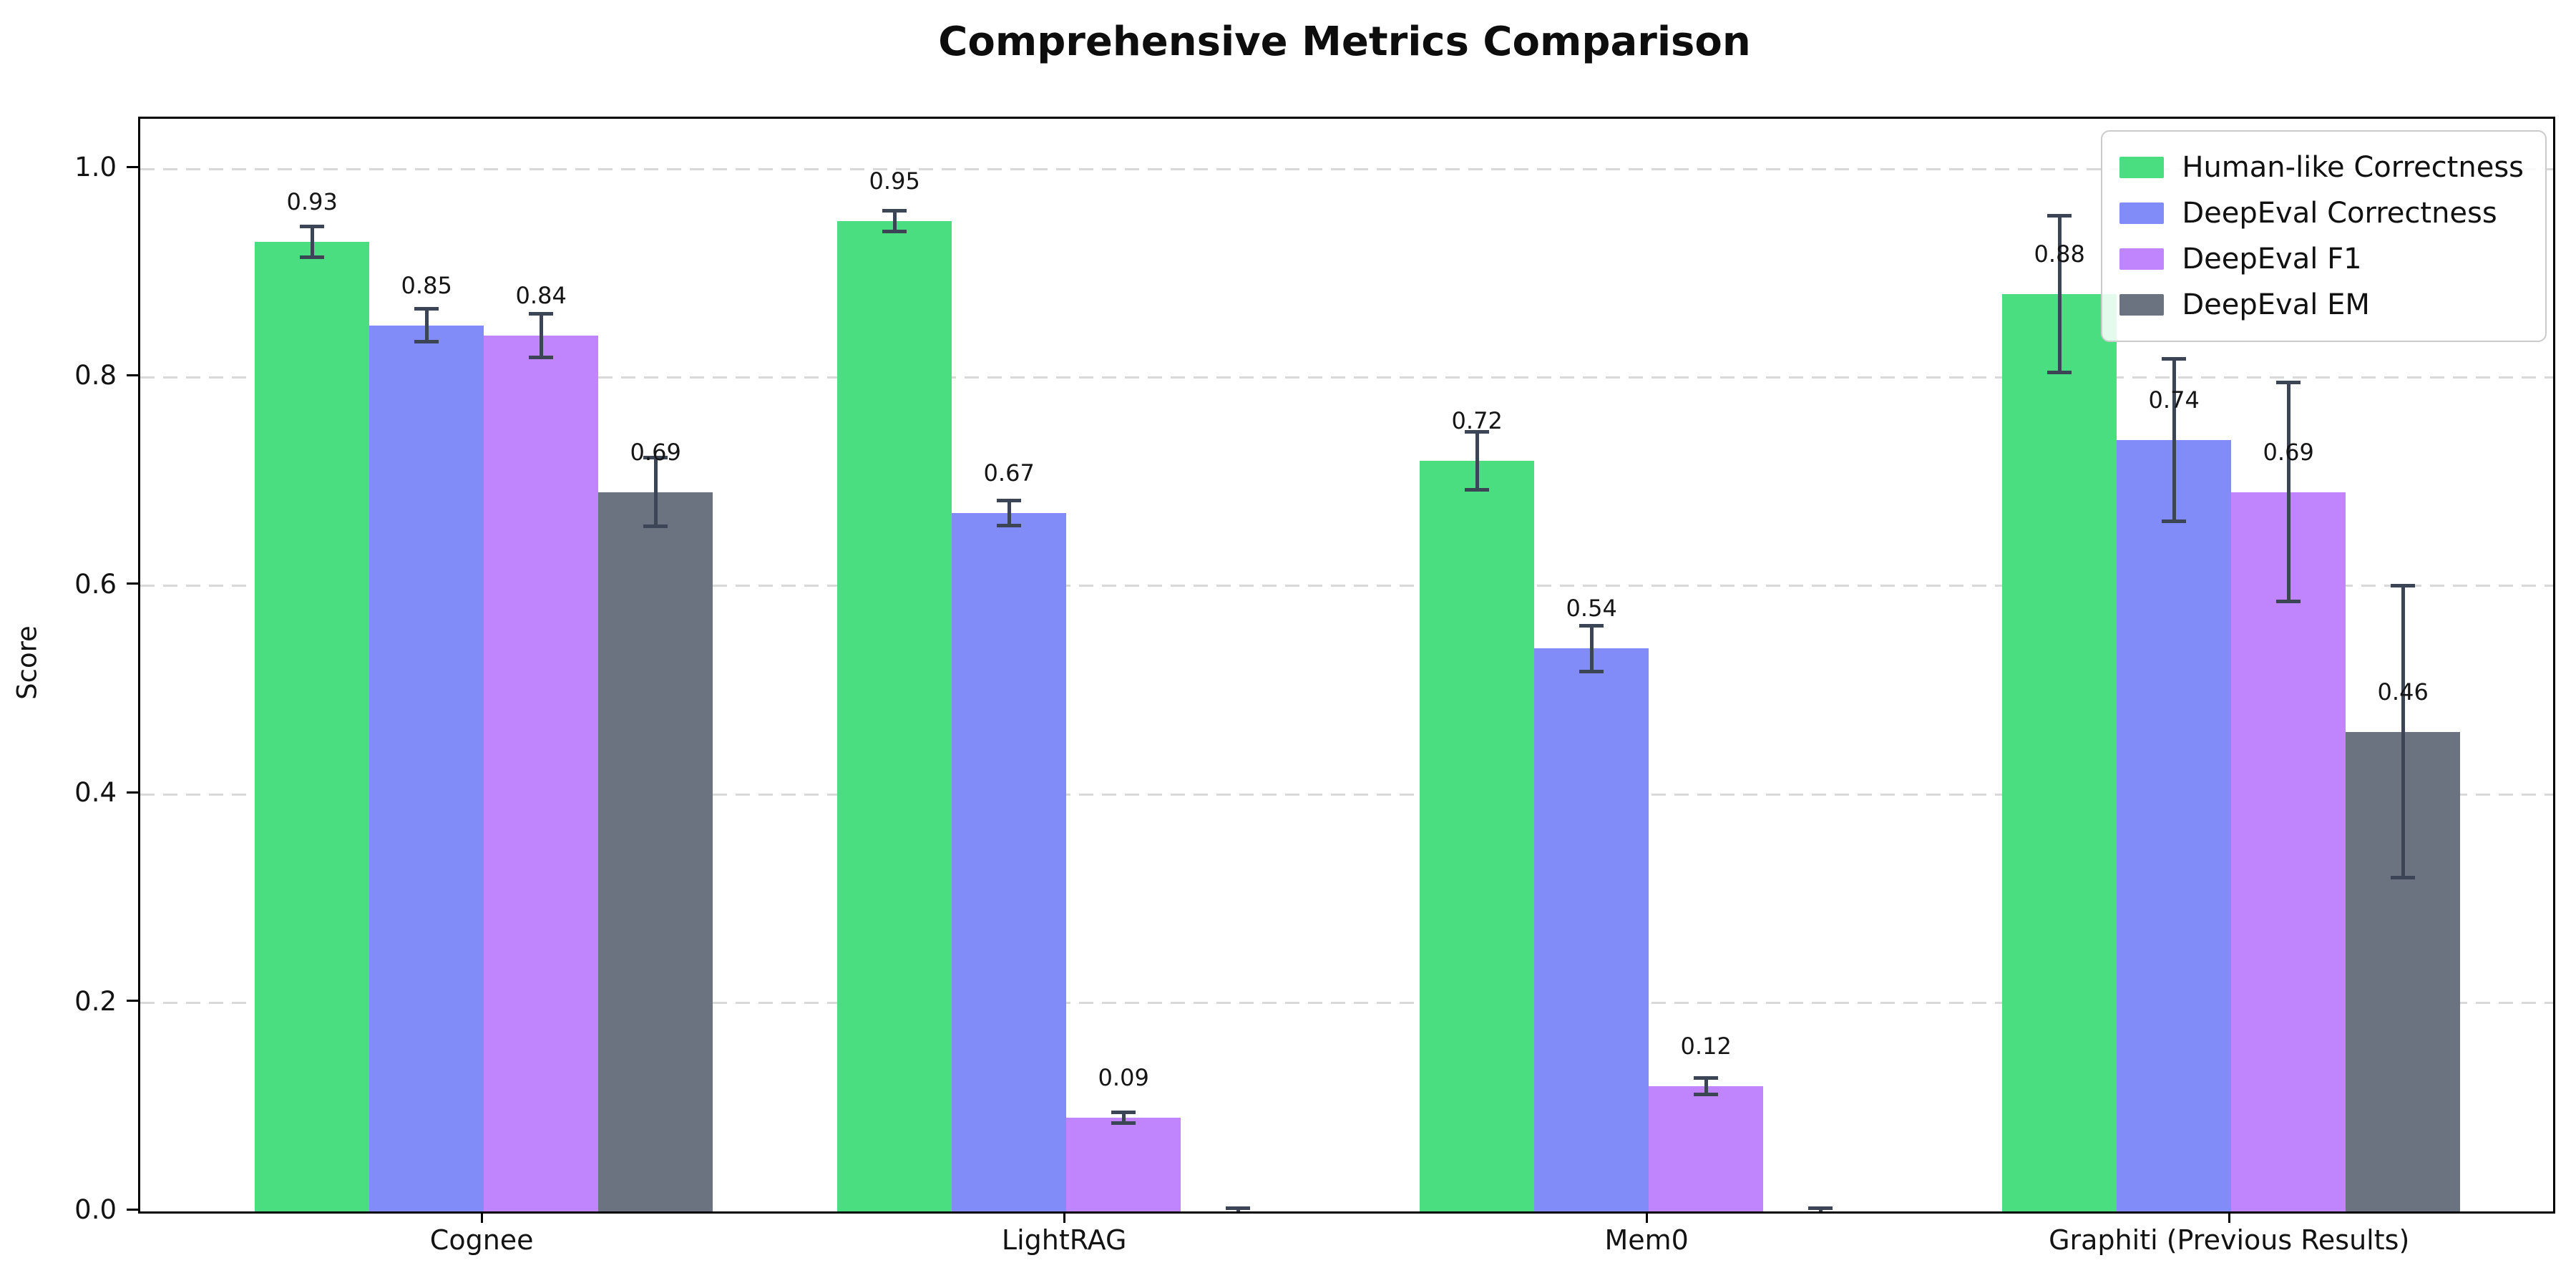 The image size is (2576, 1288). What do you see at coordinates (27, 662) in the screenshot?
I see `y-axis-label: Score` at bounding box center [27, 662].